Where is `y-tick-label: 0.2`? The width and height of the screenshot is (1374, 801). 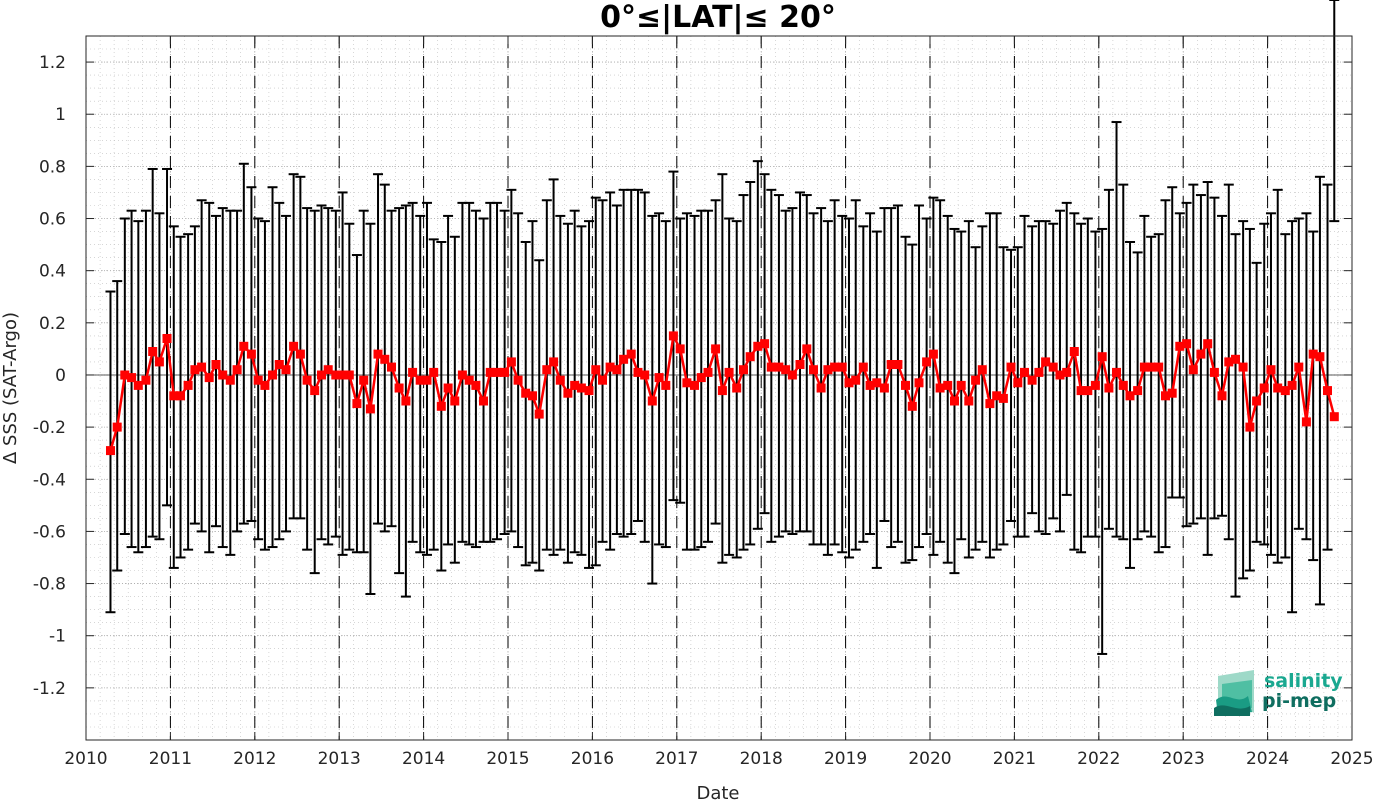
y-tick-label: 0.2 is located at coordinates (52, 324).